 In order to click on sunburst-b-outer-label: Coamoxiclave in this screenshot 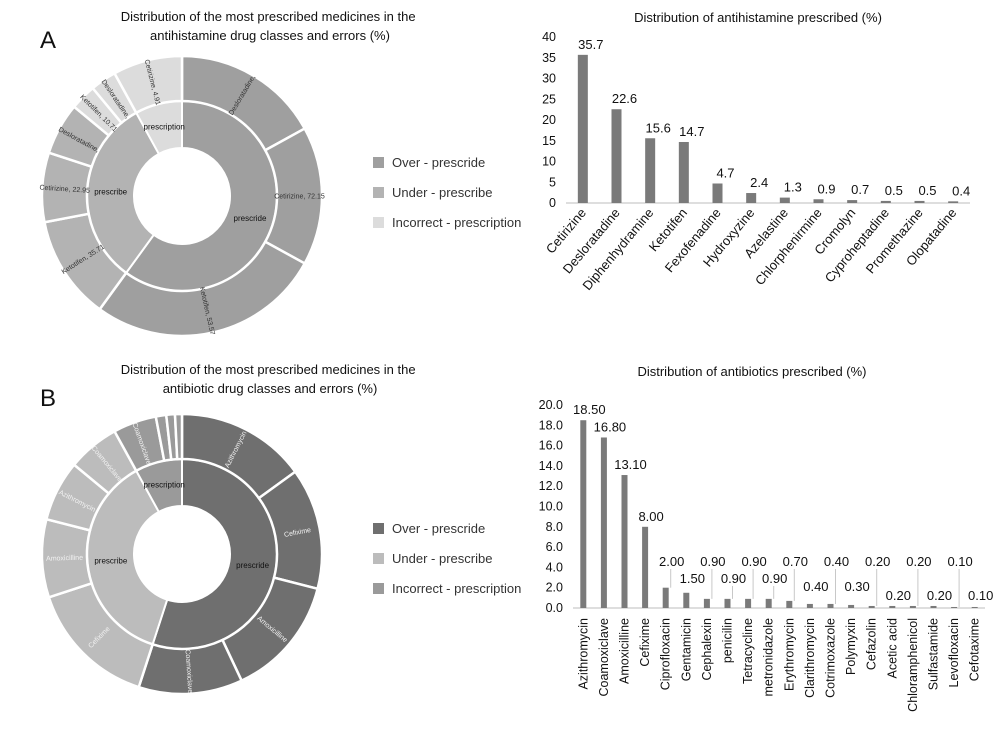, I will do `click(189, 671)`.